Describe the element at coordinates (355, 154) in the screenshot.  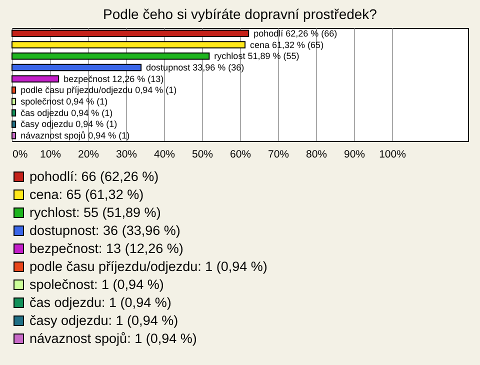
I see `x-tick-label: 90%` at that location.